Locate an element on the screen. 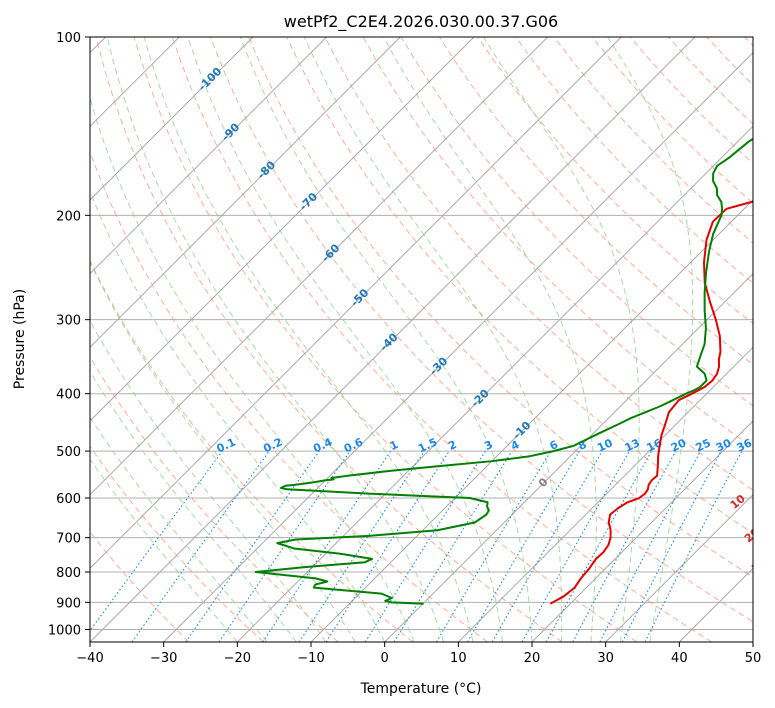 This screenshot has width=775, height=708. y-tick-label: 800 is located at coordinates (68, 573).